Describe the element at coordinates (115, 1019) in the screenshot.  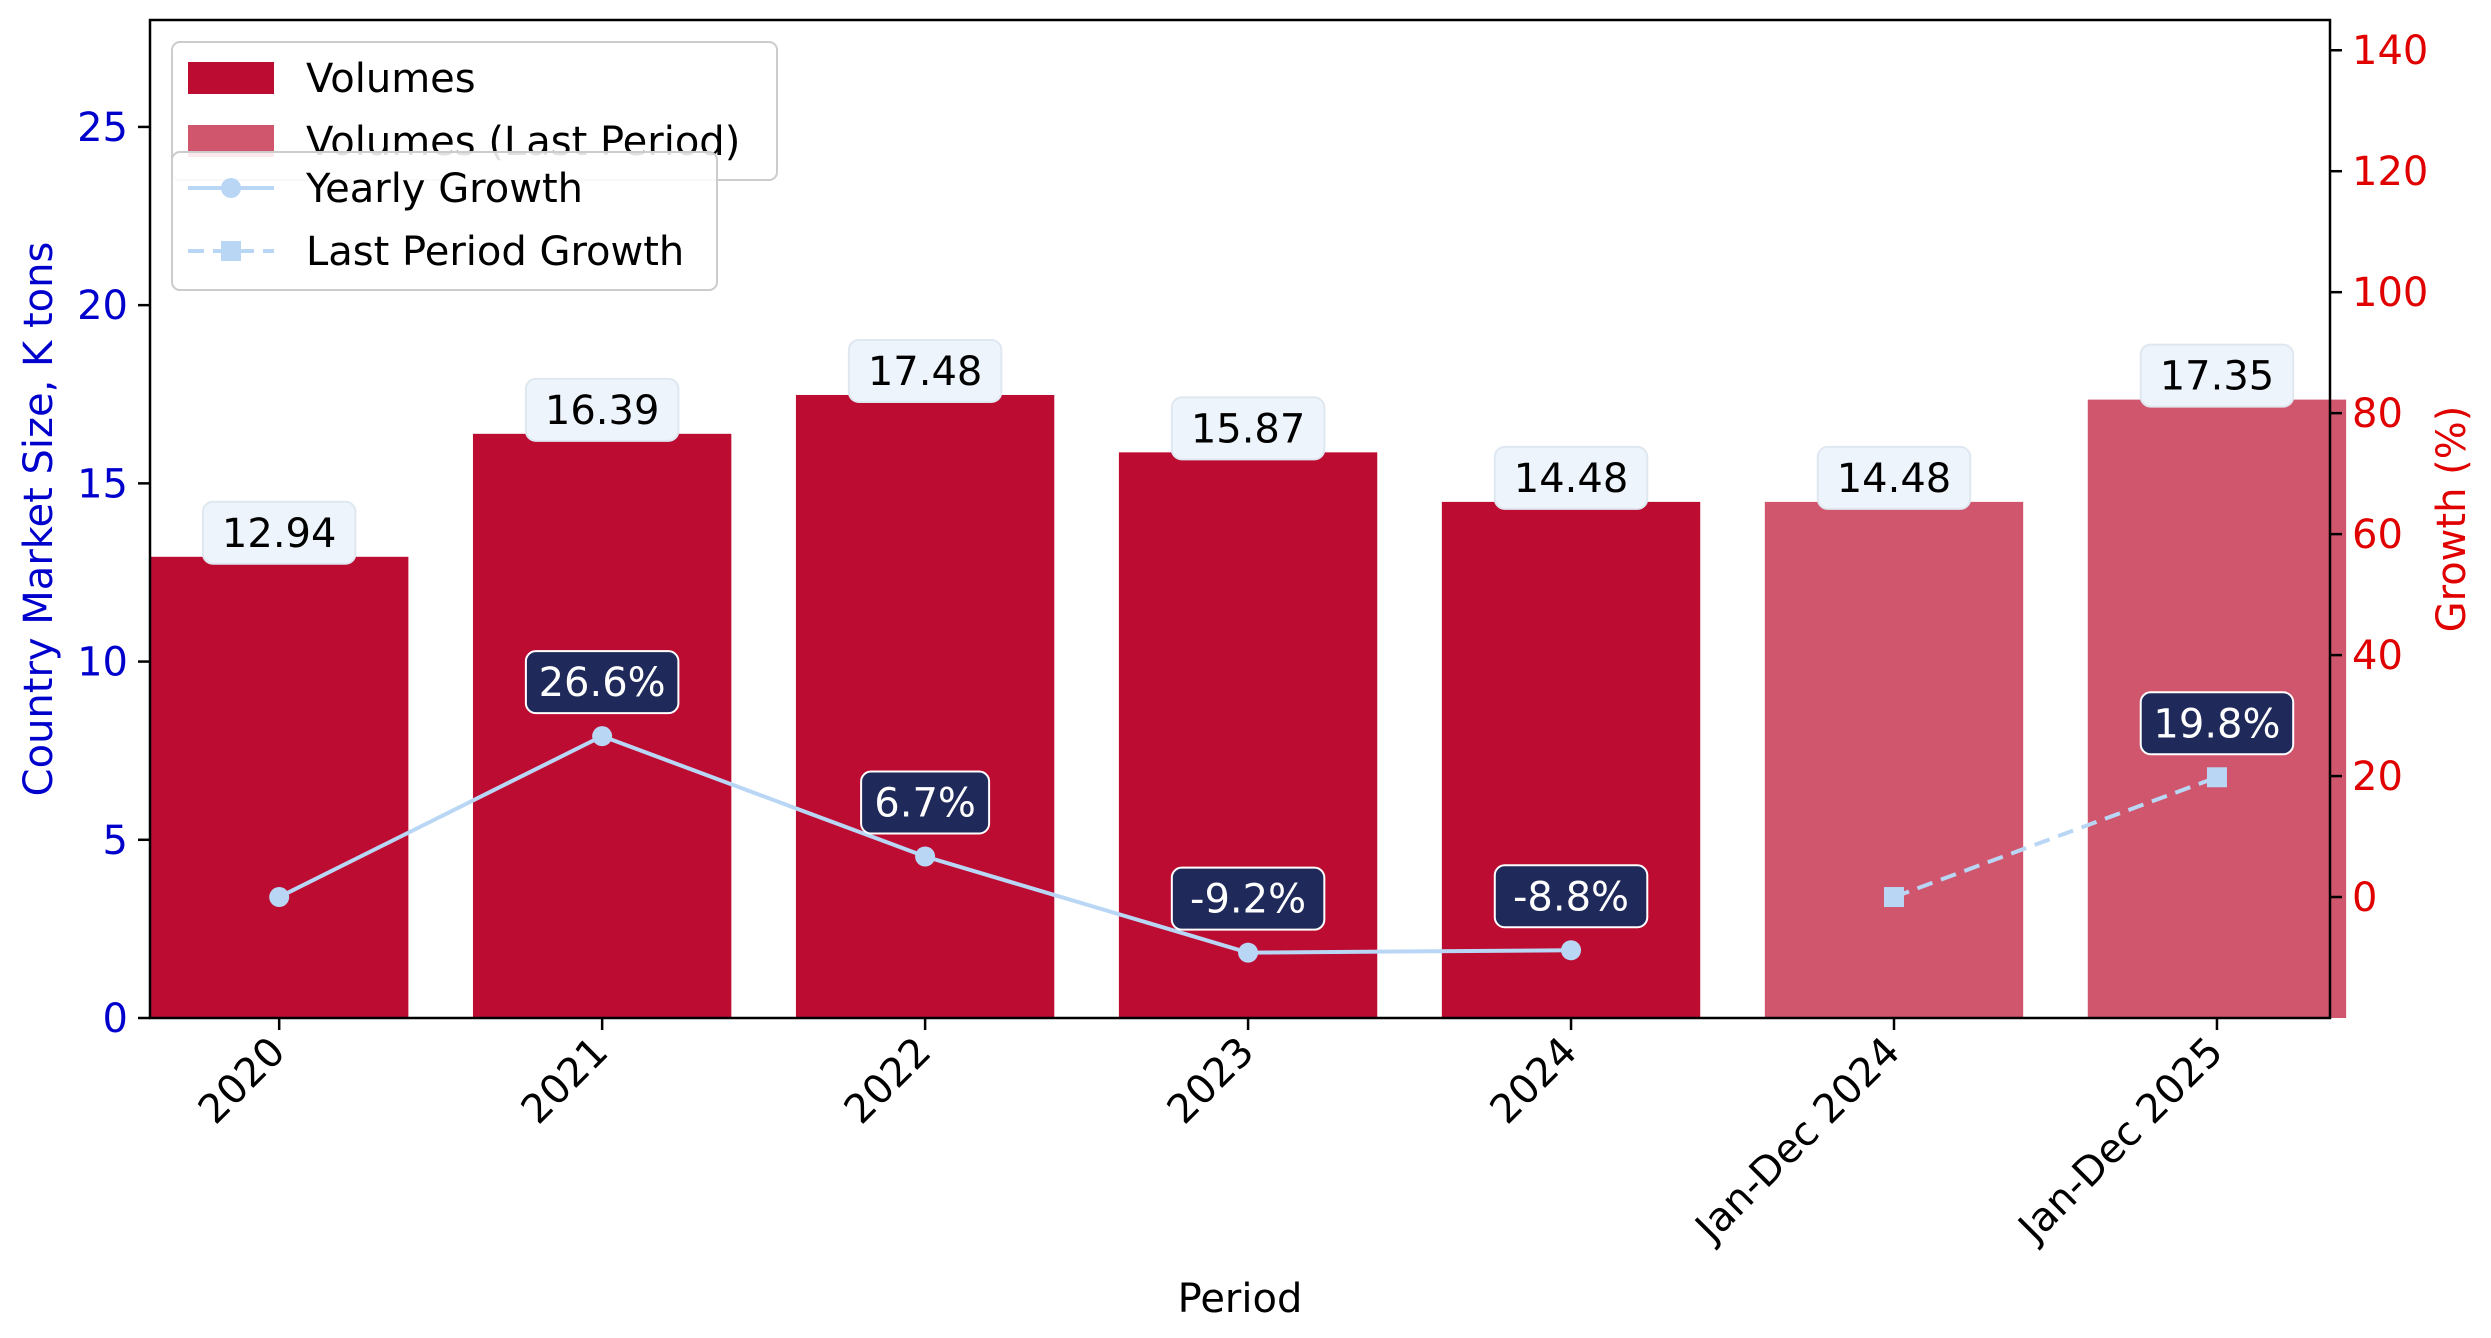
I see `y-tick-label: 0` at that location.